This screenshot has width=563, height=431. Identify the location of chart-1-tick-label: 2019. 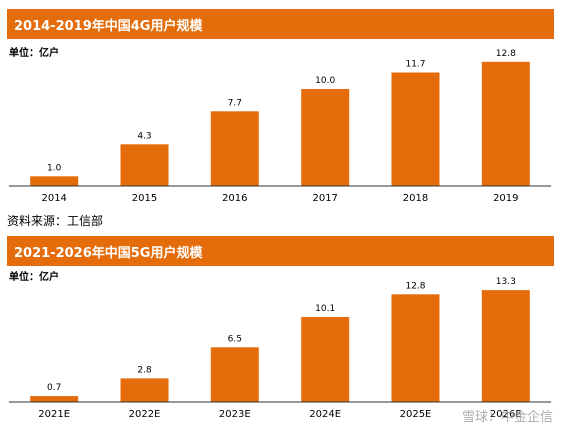
(505, 198).